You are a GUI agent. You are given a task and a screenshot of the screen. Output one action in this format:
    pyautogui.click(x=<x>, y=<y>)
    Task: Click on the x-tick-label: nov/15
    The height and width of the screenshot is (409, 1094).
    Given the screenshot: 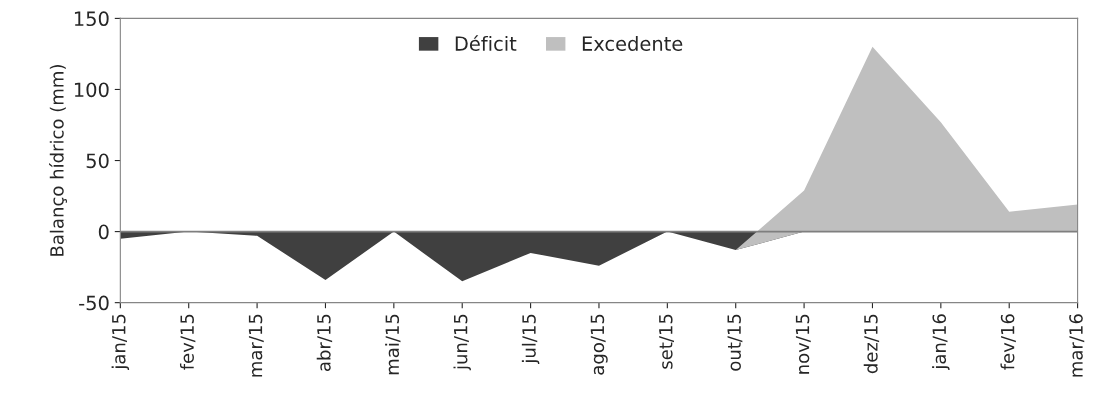 What is the action you would take?
    pyautogui.click(x=803, y=344)
    